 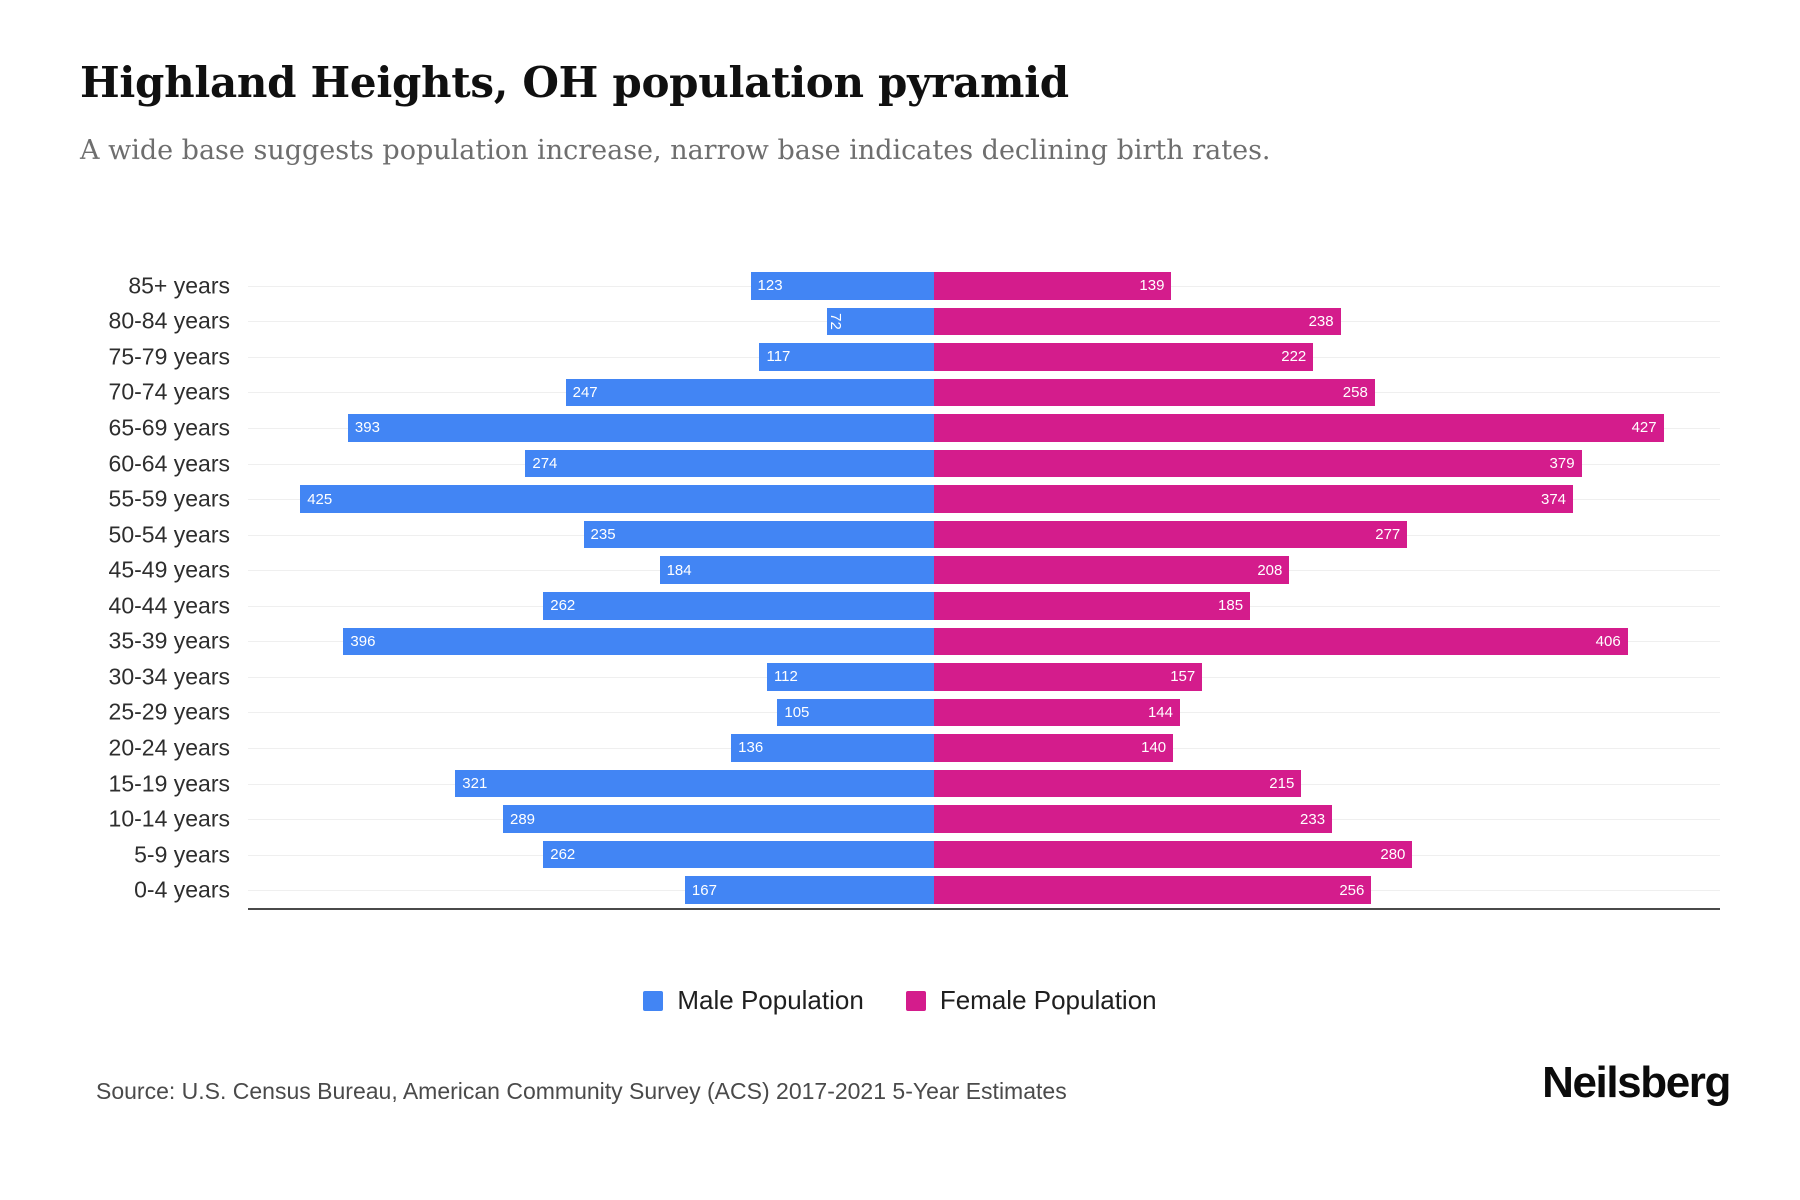 I want to click on bar-female: 222, so click(x=1123, y=357).